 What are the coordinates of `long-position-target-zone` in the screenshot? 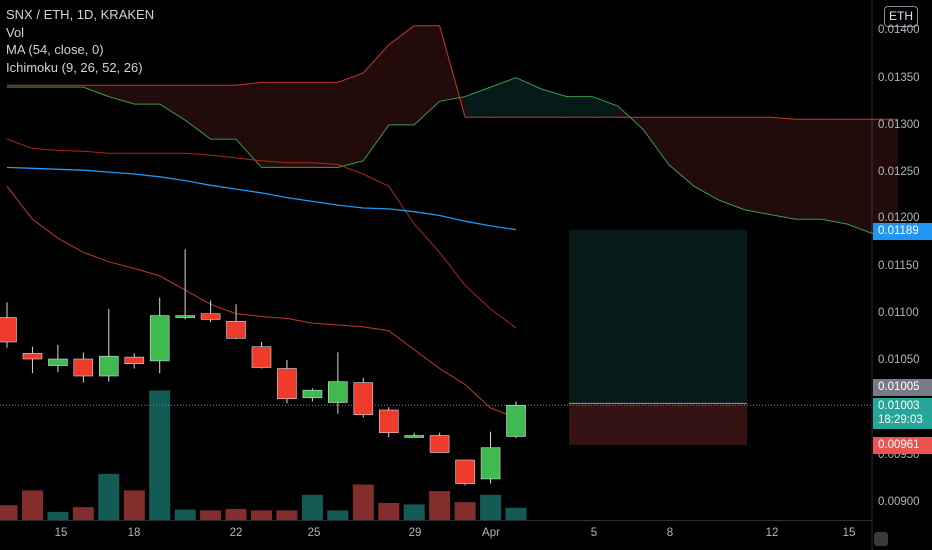 It's located at (658, 316).